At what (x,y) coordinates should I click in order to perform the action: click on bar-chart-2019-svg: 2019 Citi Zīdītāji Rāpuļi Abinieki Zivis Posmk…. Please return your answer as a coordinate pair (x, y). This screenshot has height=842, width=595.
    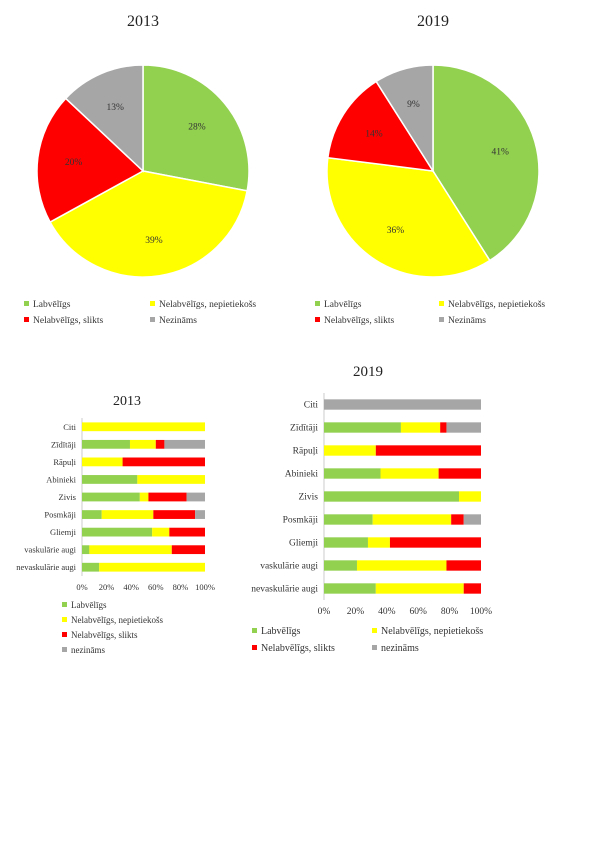
    Looking at the image, I should click on (371, 490).